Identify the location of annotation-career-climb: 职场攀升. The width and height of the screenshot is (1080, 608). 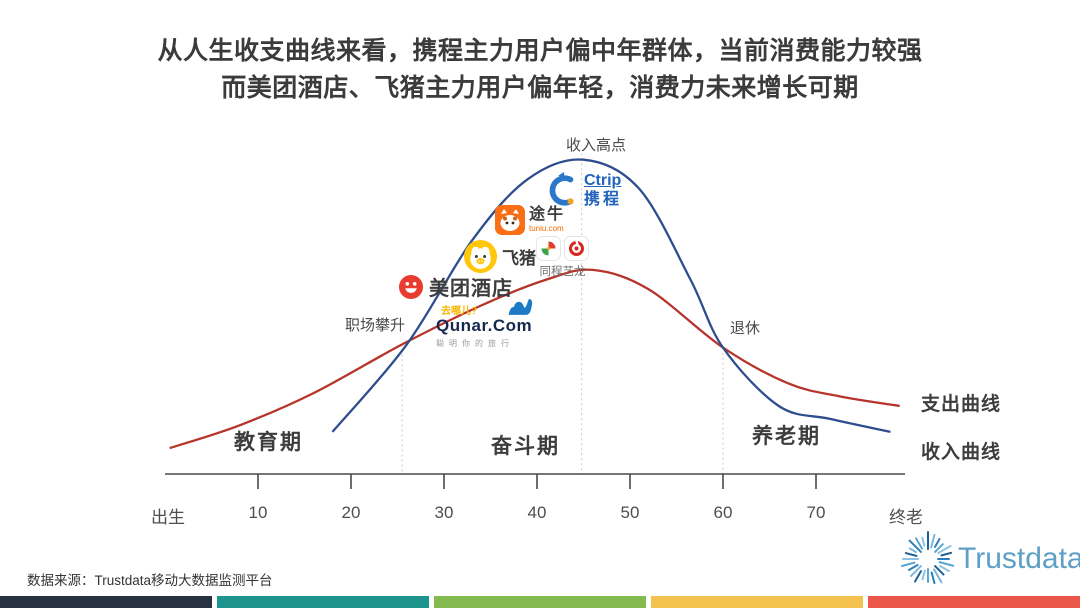
(375, 325).